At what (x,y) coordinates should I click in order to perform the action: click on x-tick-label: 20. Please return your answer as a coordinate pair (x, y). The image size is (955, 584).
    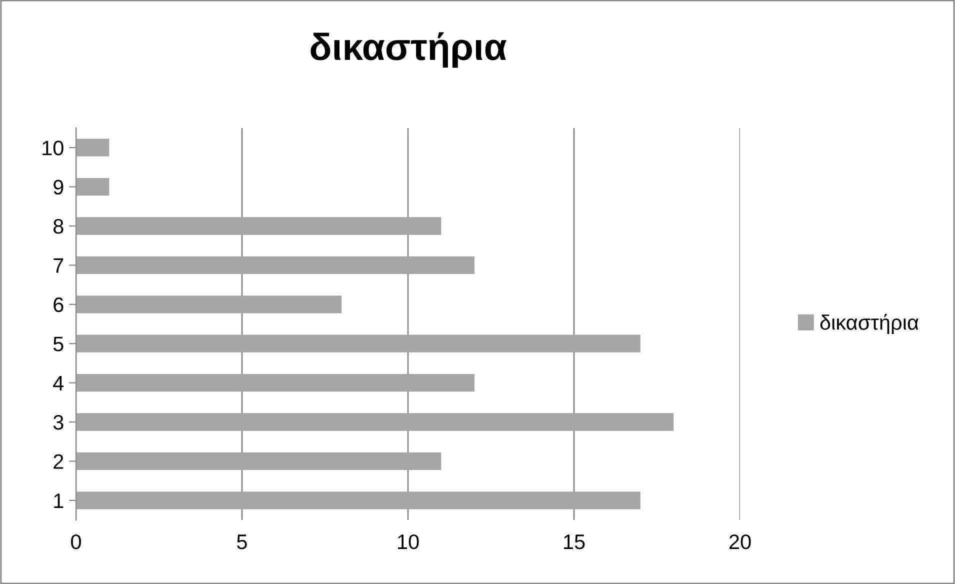
    Looking at the image, I should click on (740, 542).